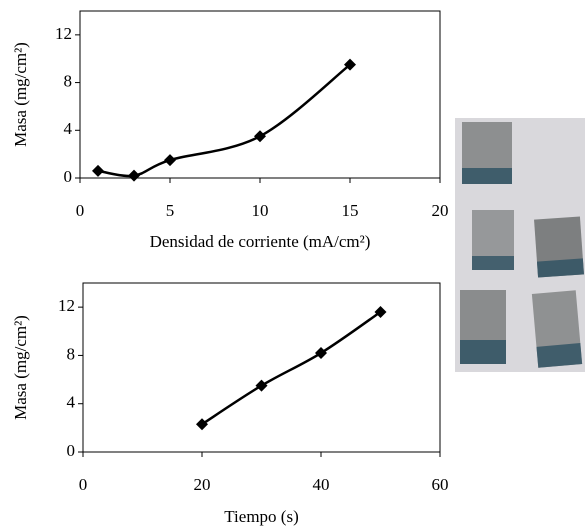  What do you see at coordinates (350, 210) in the screenshot?
I see `x-tick-label: 15` at bounding box center [350, 210].